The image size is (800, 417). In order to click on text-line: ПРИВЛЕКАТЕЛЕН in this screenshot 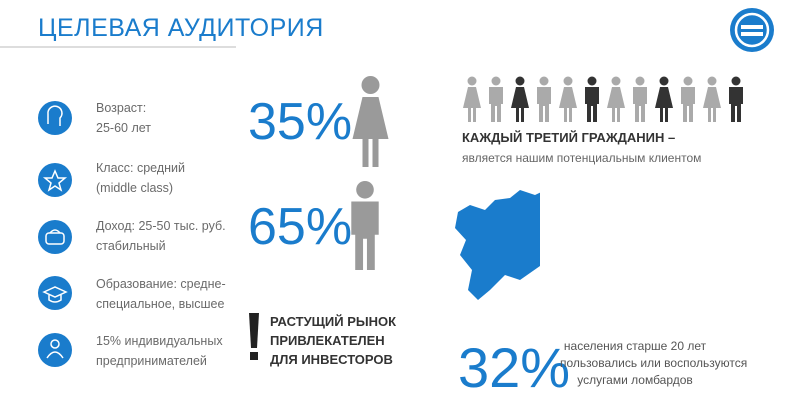, I will do `click(327, 340)`.